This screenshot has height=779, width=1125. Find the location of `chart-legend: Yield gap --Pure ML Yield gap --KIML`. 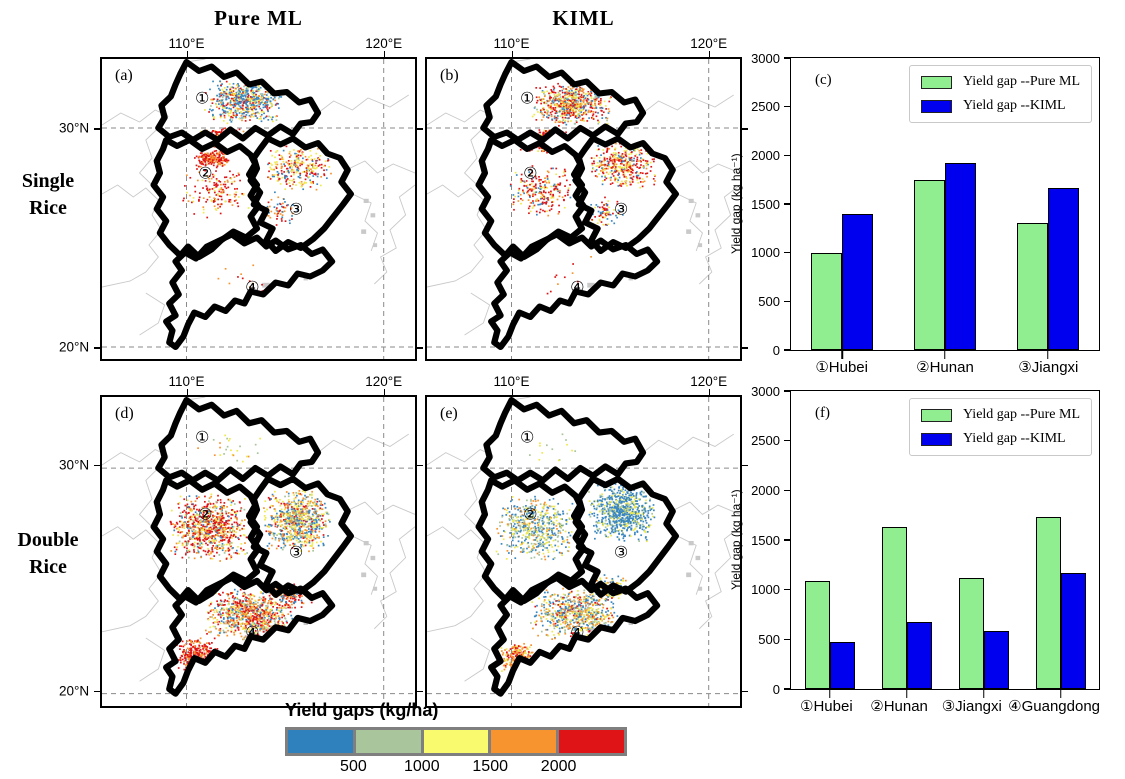

chart-legend: Yield gap --Pure ML Yield gap --KIML is located at coordinates (1000, 94).